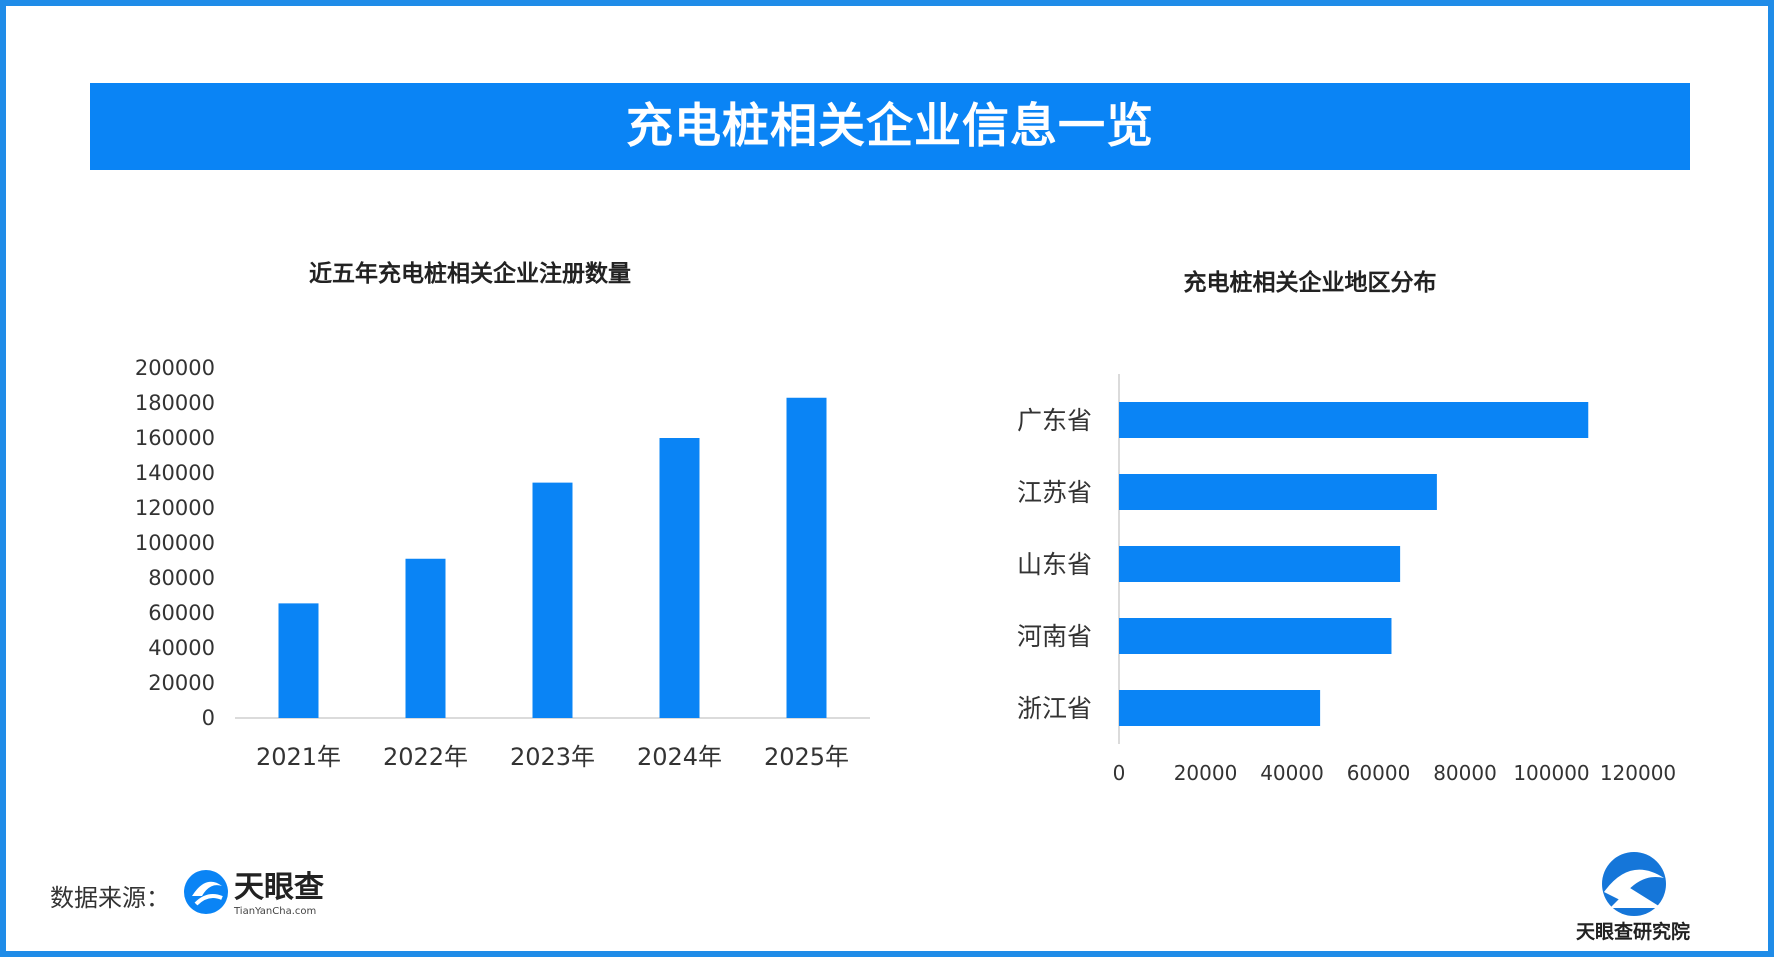  Describe the element at coordinates (1206, 773) in the screenshot. I see `x-tick-label: 20000` at that location.